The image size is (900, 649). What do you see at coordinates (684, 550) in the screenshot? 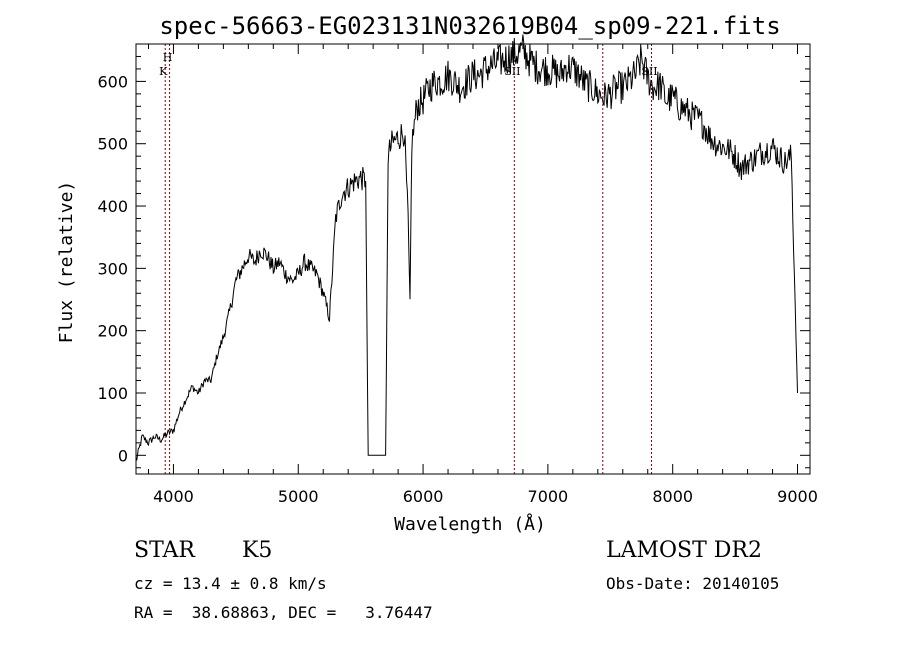
I see `survey-name: LAMOST DR2` at bounding box center [684, 550].